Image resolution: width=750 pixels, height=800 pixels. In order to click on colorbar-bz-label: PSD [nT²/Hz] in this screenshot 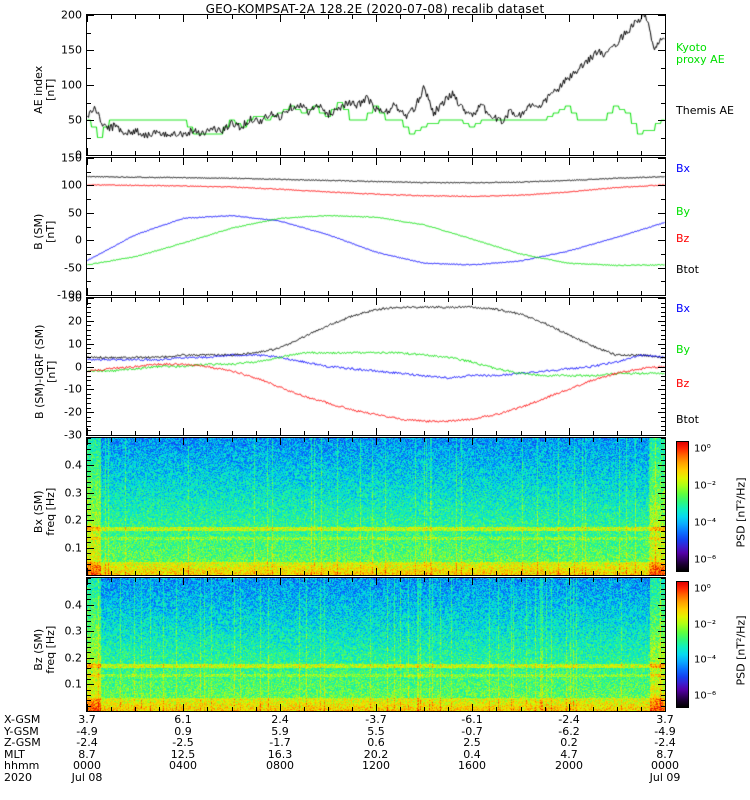, I will do `click(741, 650)`.